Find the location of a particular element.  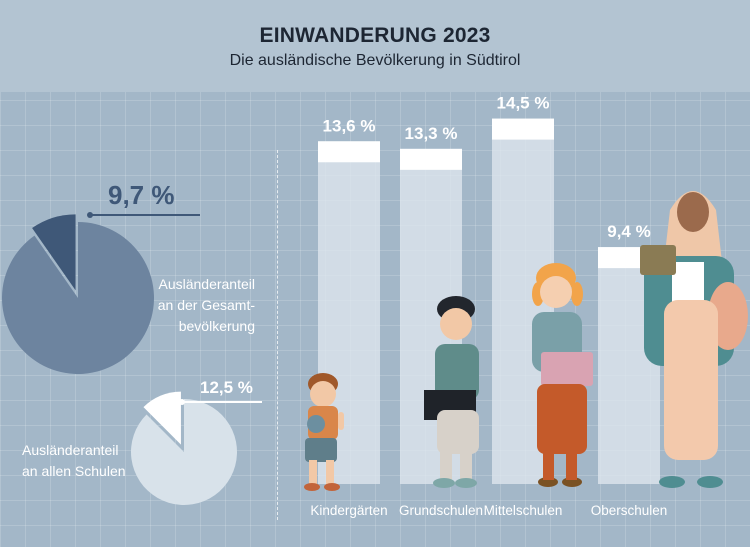

bar-value-label: 14,5 % is located at coordinates (523, 103).